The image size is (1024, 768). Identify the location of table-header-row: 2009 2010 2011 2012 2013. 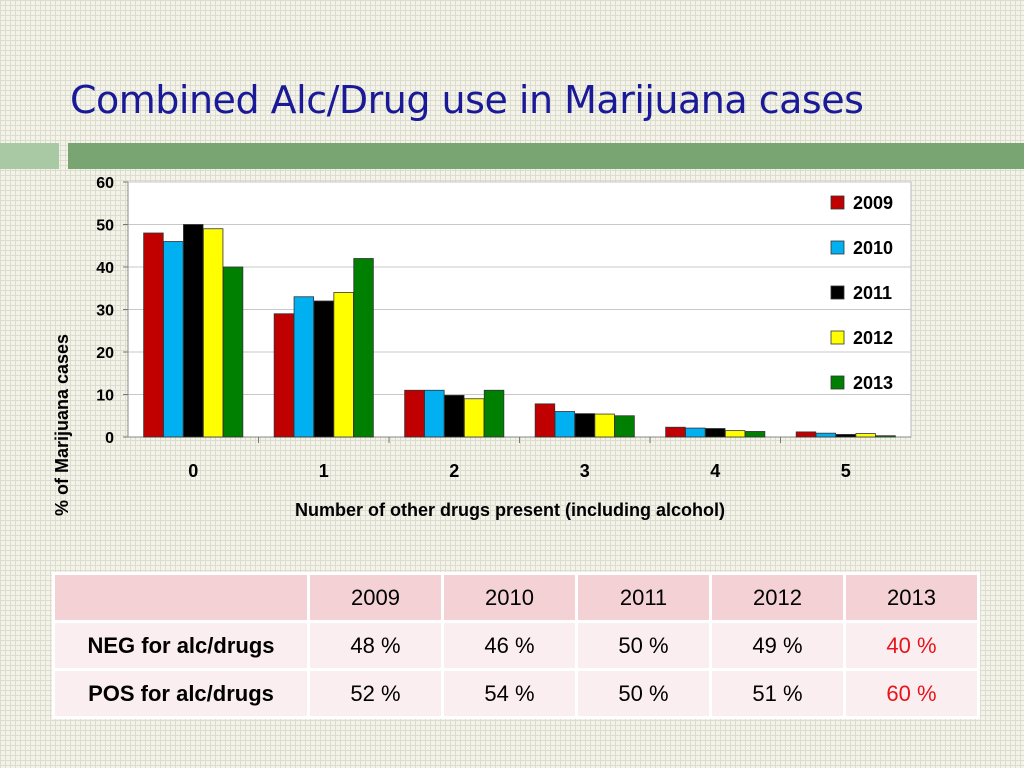
(516, 597).